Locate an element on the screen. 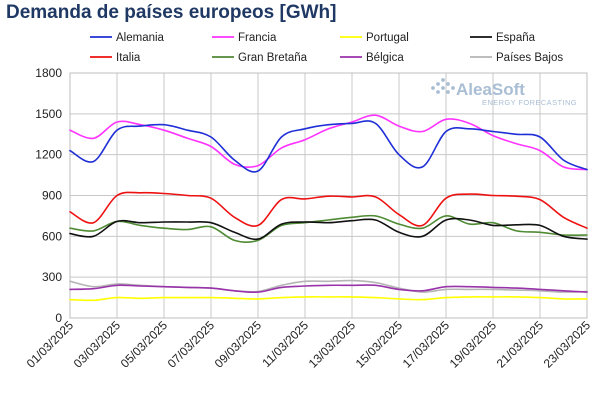 This screenshot has height=418, width=600. x-tick-label: 19/03/2025 is located at coordinates (473, 344).